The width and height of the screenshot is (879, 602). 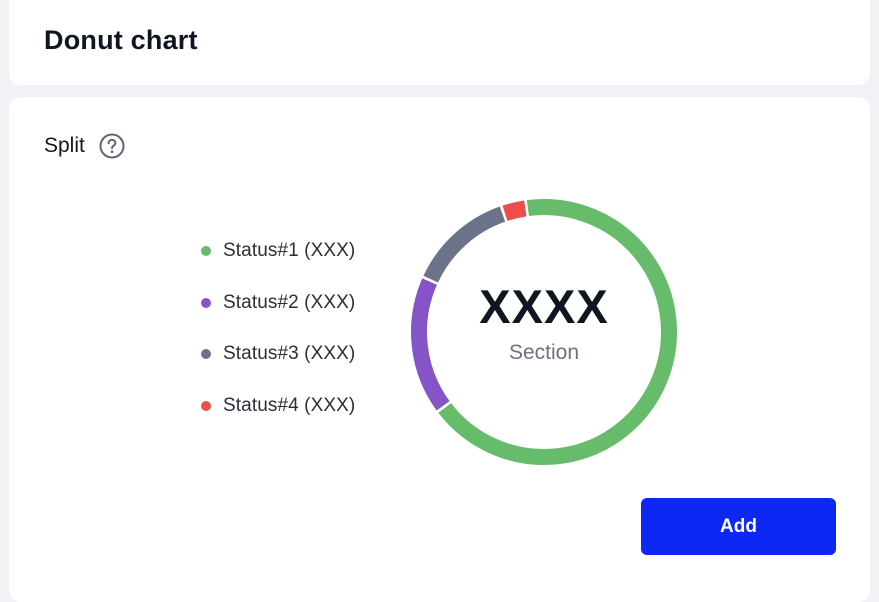 I want to click on legend-item-status-1: Status#1 (XXX), so click(x=278, y=251).